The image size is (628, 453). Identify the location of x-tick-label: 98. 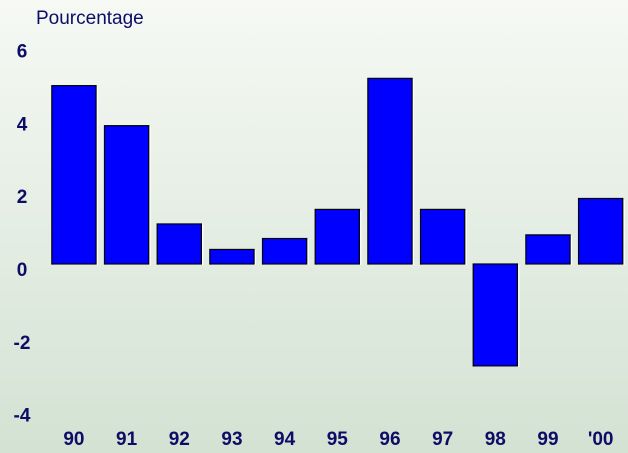
(495, 439).